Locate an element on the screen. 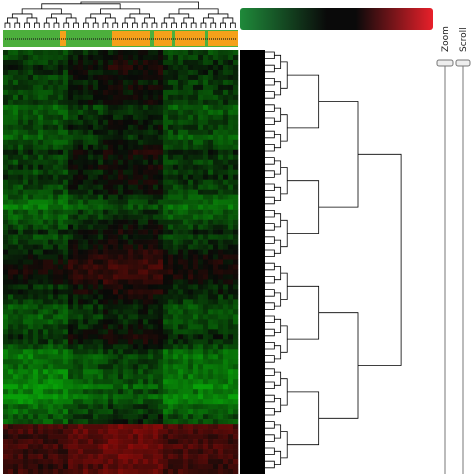 The height and width of the screenshot is (474, 474). annotation-group is located at coordinates (206, 38).